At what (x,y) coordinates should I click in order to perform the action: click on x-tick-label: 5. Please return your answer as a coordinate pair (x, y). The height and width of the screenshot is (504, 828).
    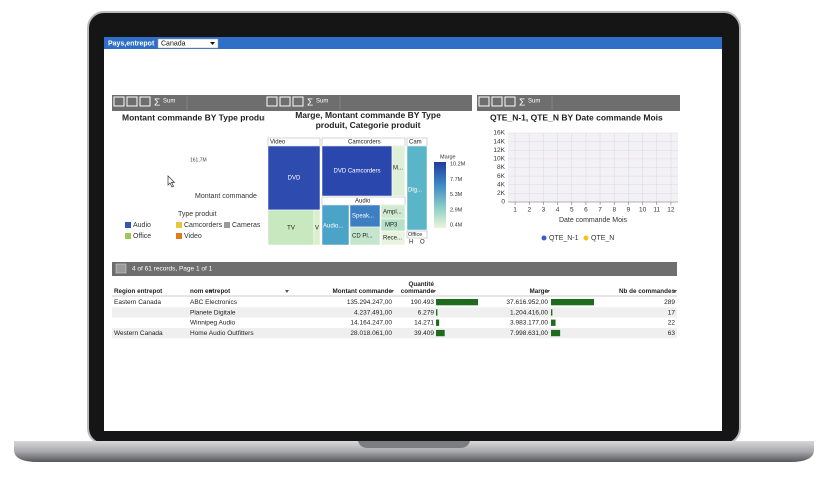
    Looking at the image, I should click on (572, 210).